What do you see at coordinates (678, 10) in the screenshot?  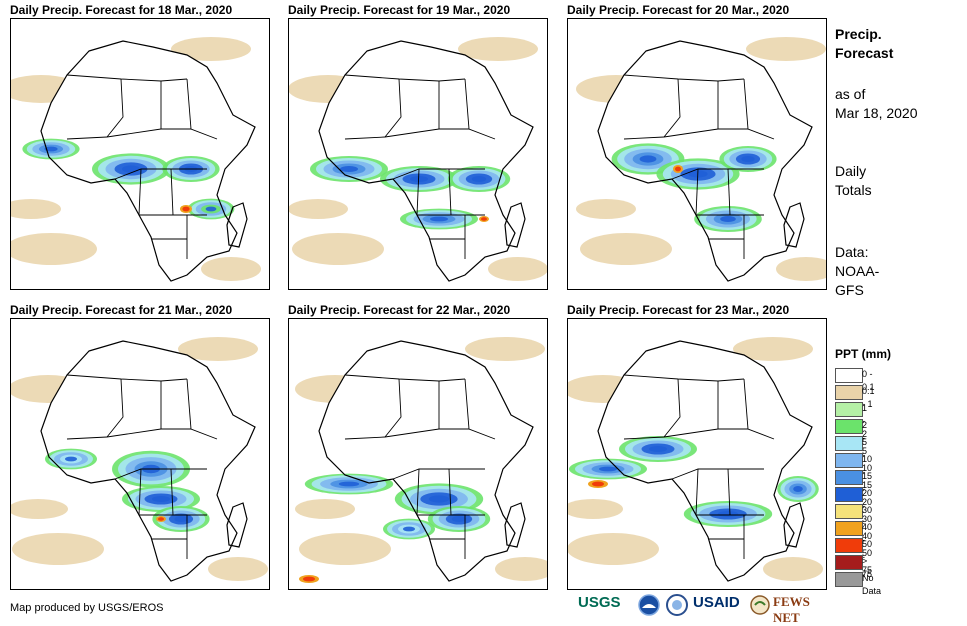 I see `panel-title: Daily Precip. Forecast for 20 Mar., 2020` at bounding box center [678, 10].